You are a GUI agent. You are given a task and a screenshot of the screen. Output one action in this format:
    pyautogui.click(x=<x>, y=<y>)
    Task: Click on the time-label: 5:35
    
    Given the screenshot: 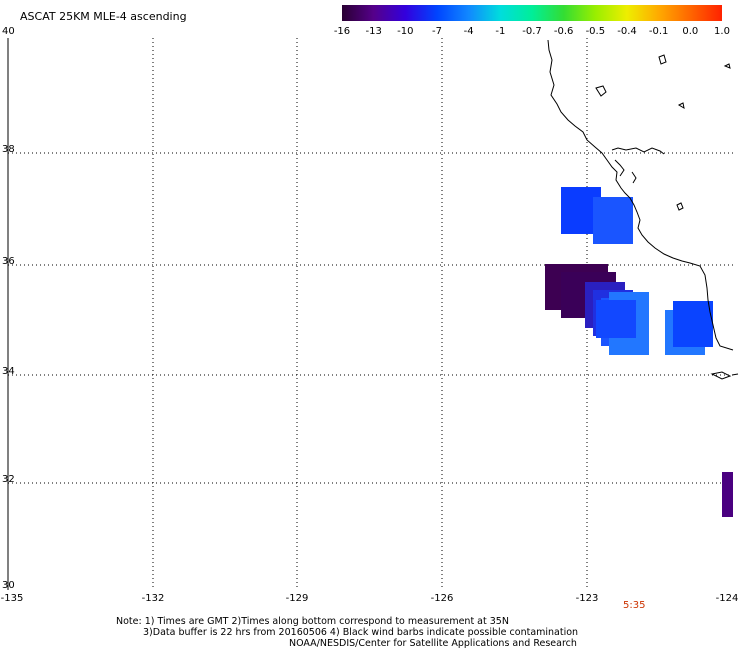 What is the action you would take?
    pyautogui.click(x=634, y=605)
    